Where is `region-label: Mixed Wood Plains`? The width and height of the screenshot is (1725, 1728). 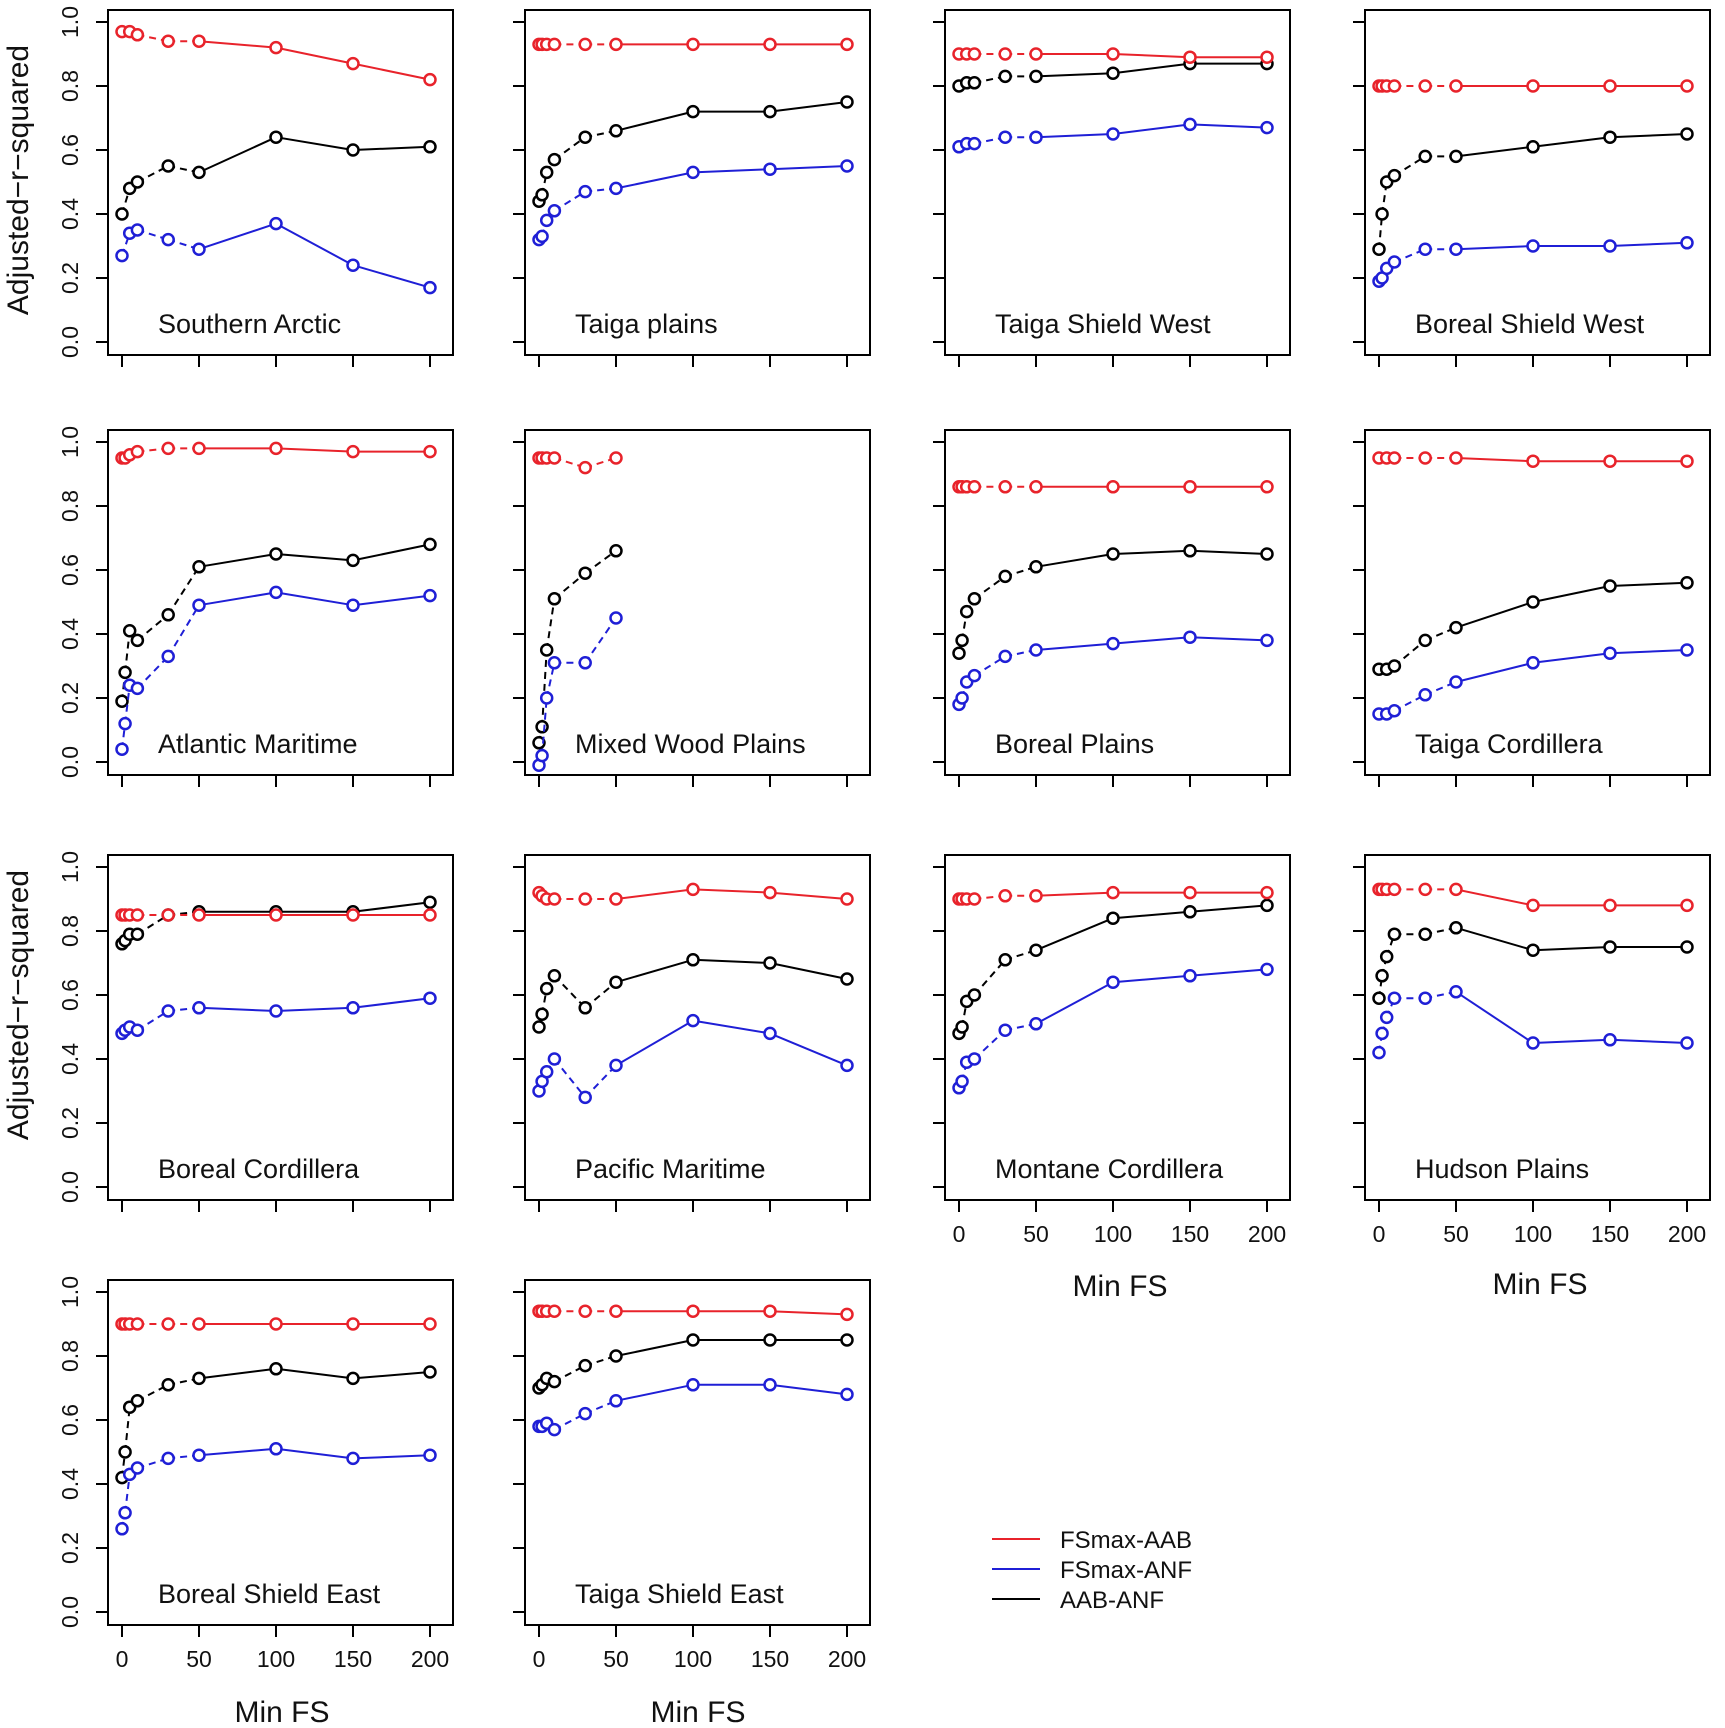 region-label: Mixed Wood Plains is located at coordinates (690, 744).